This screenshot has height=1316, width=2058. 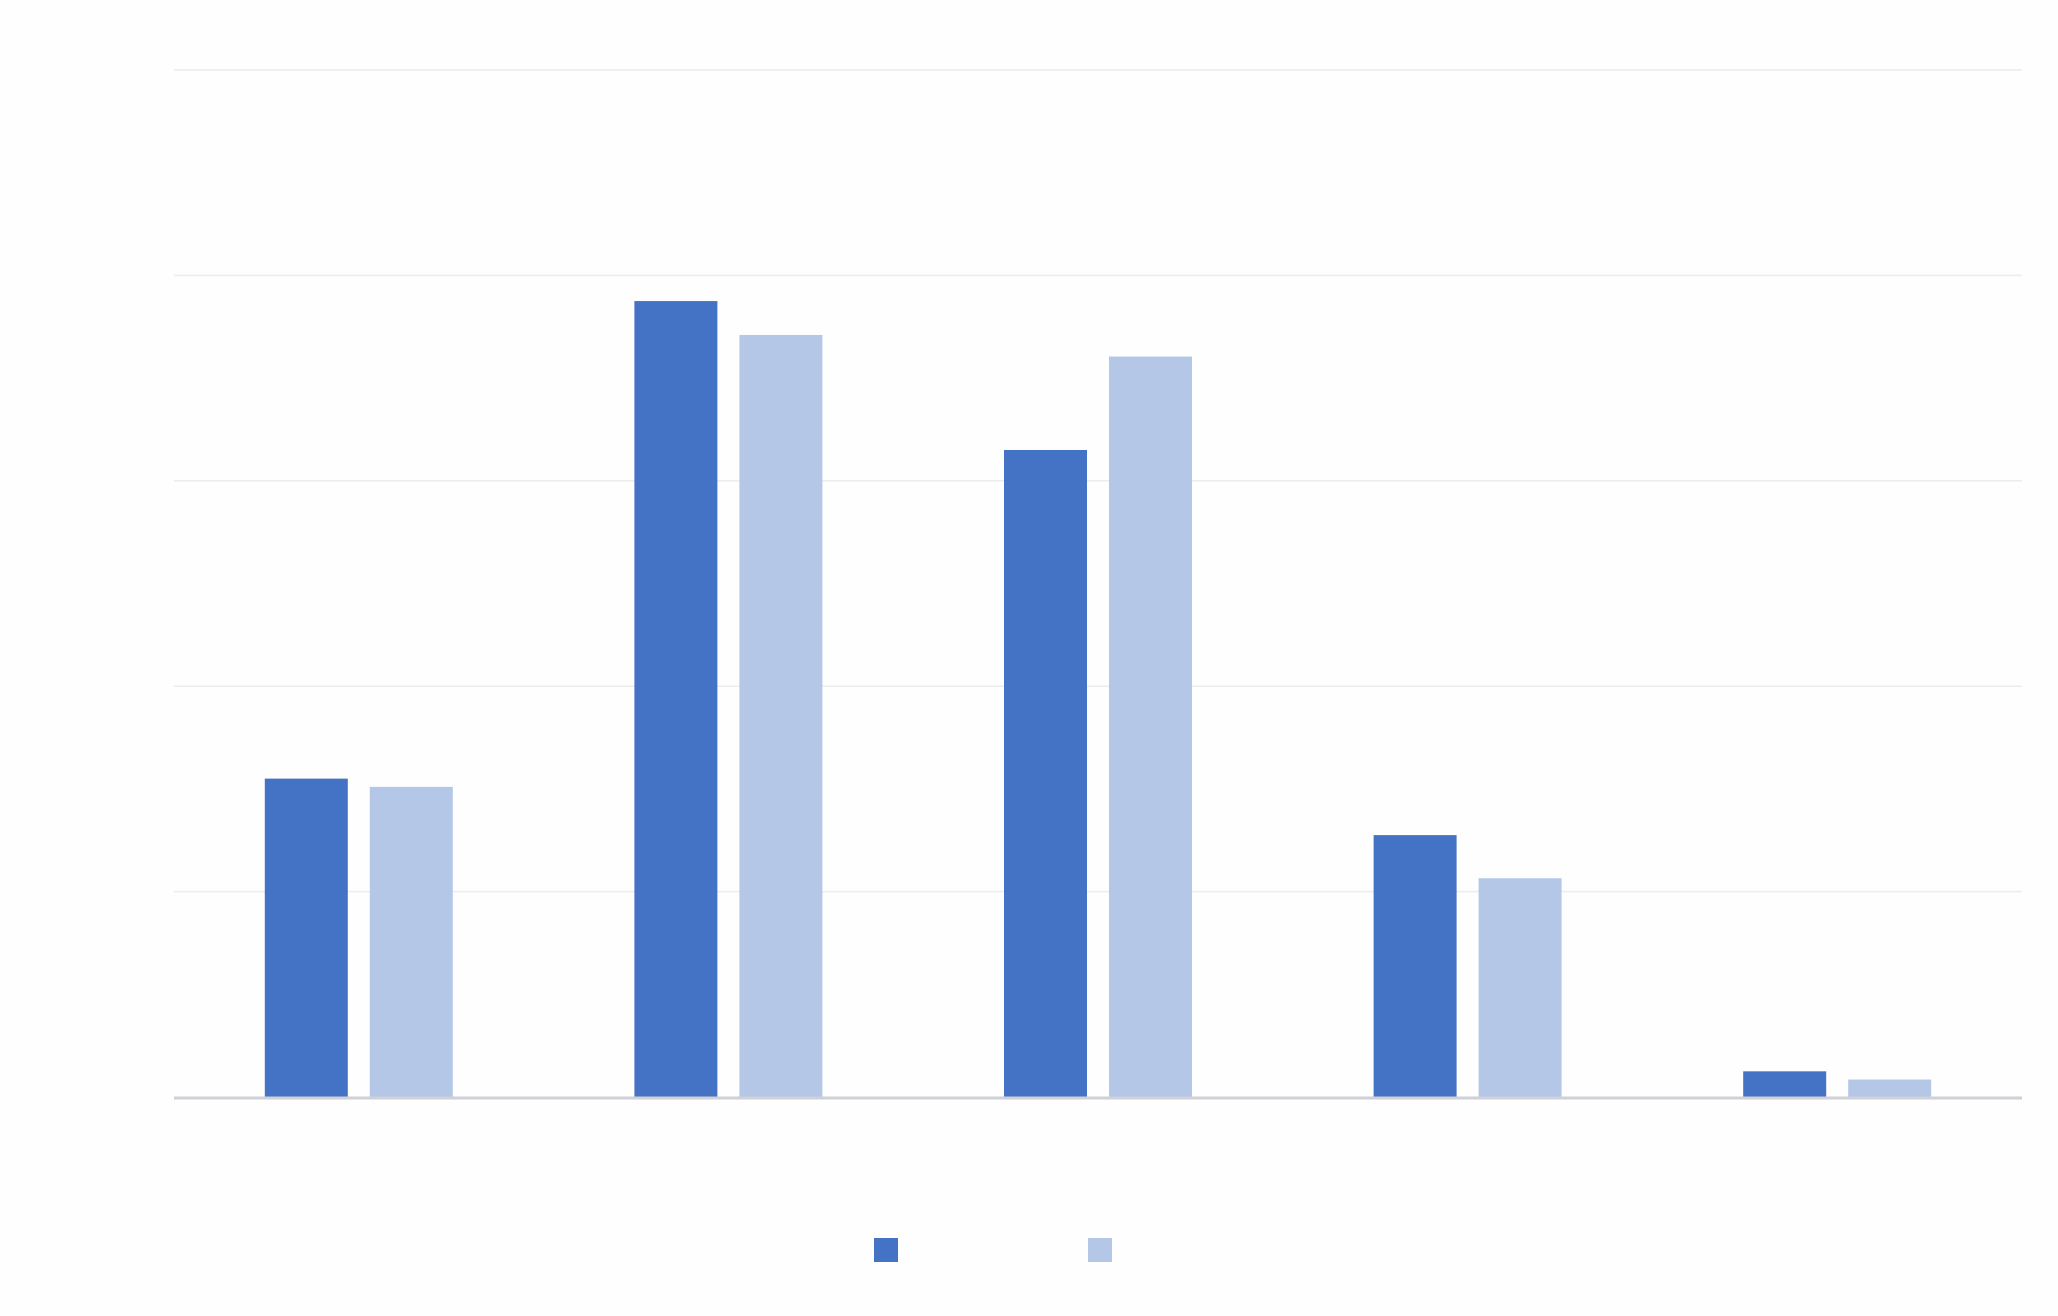 I want to click on legend, so click(x=1029, y=1250).